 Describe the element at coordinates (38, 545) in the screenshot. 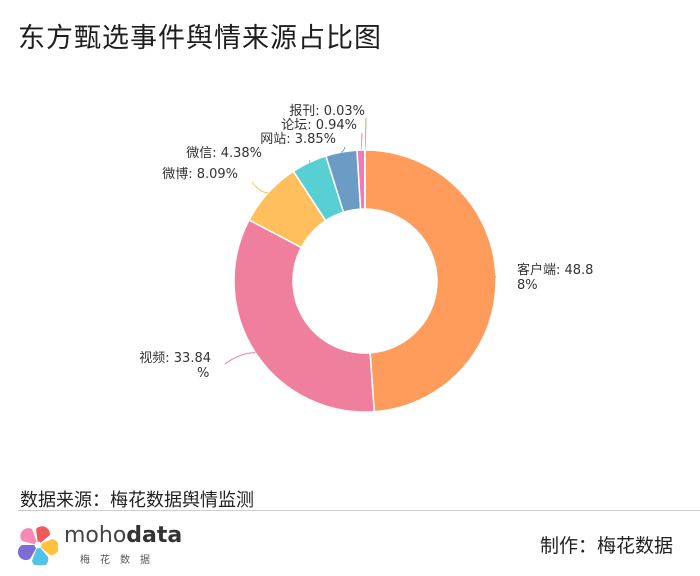

I see `pinwheel-logo-icon` at that location.